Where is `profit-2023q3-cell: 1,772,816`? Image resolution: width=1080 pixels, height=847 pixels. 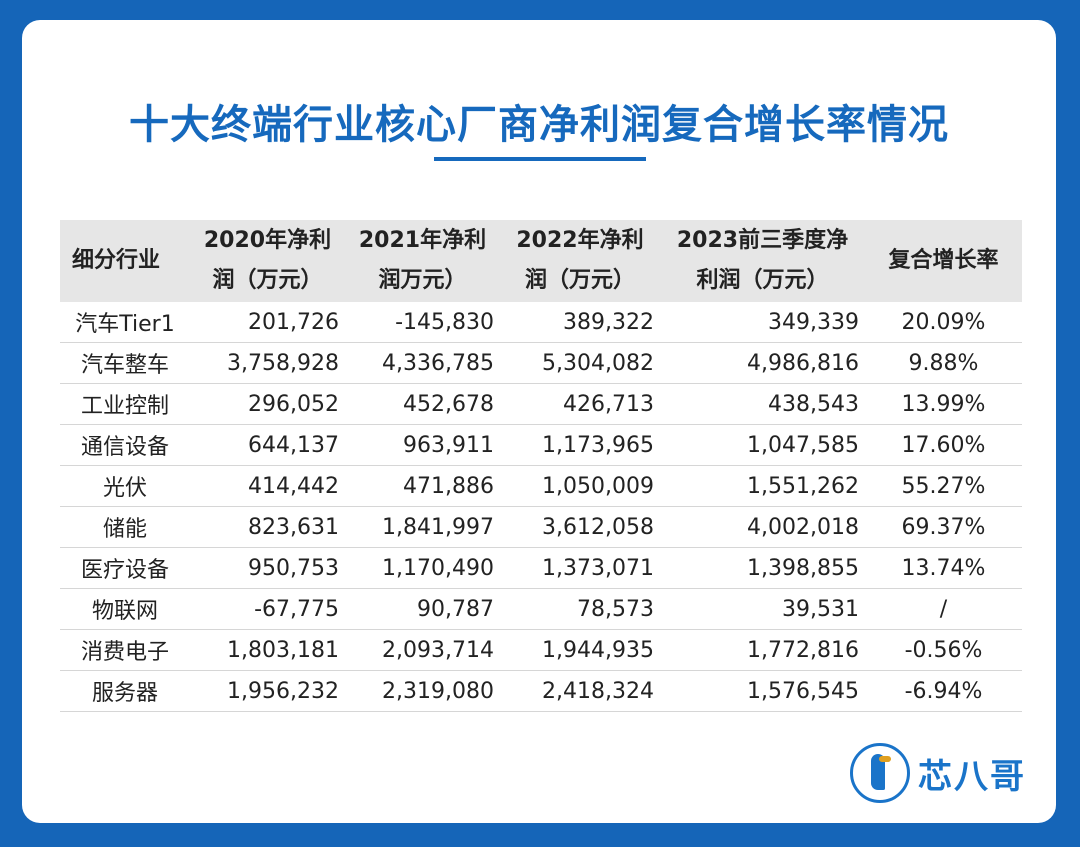
profit-2023q3-cell: 1,772,816 is located at coordinates (762, 650).